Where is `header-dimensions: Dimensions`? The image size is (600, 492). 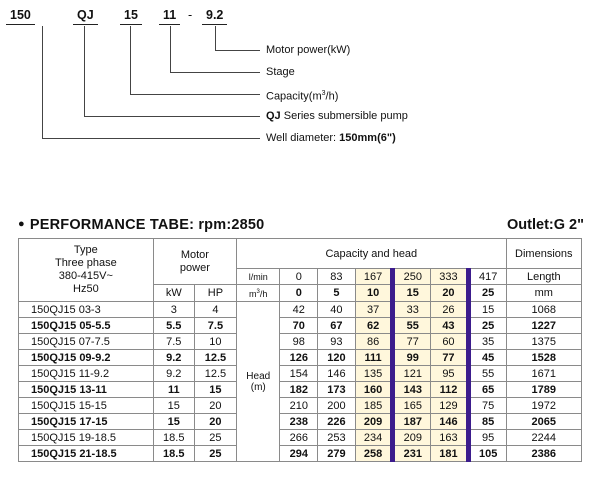 header-dimensions: Dimensions is located at coordinates (544, 253).